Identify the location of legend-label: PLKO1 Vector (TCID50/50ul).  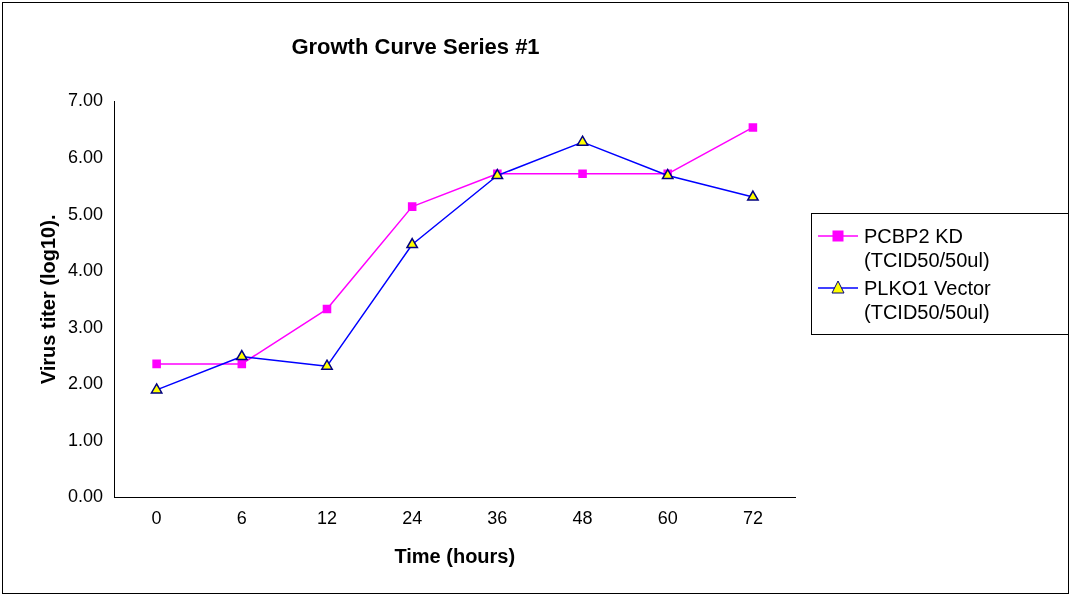
(928, 300).